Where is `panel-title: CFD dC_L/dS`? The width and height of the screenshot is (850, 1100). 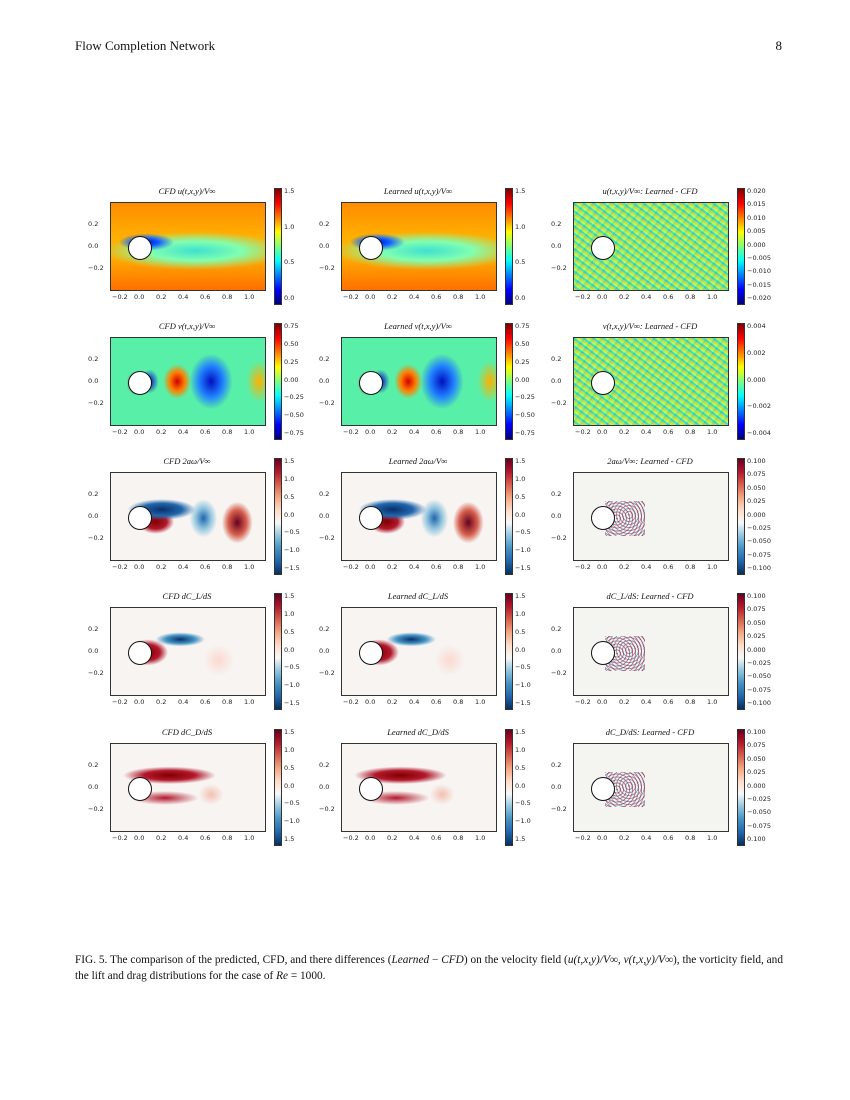
panel-title: CFD dC_L/dS is located at coordinates (187, 596).